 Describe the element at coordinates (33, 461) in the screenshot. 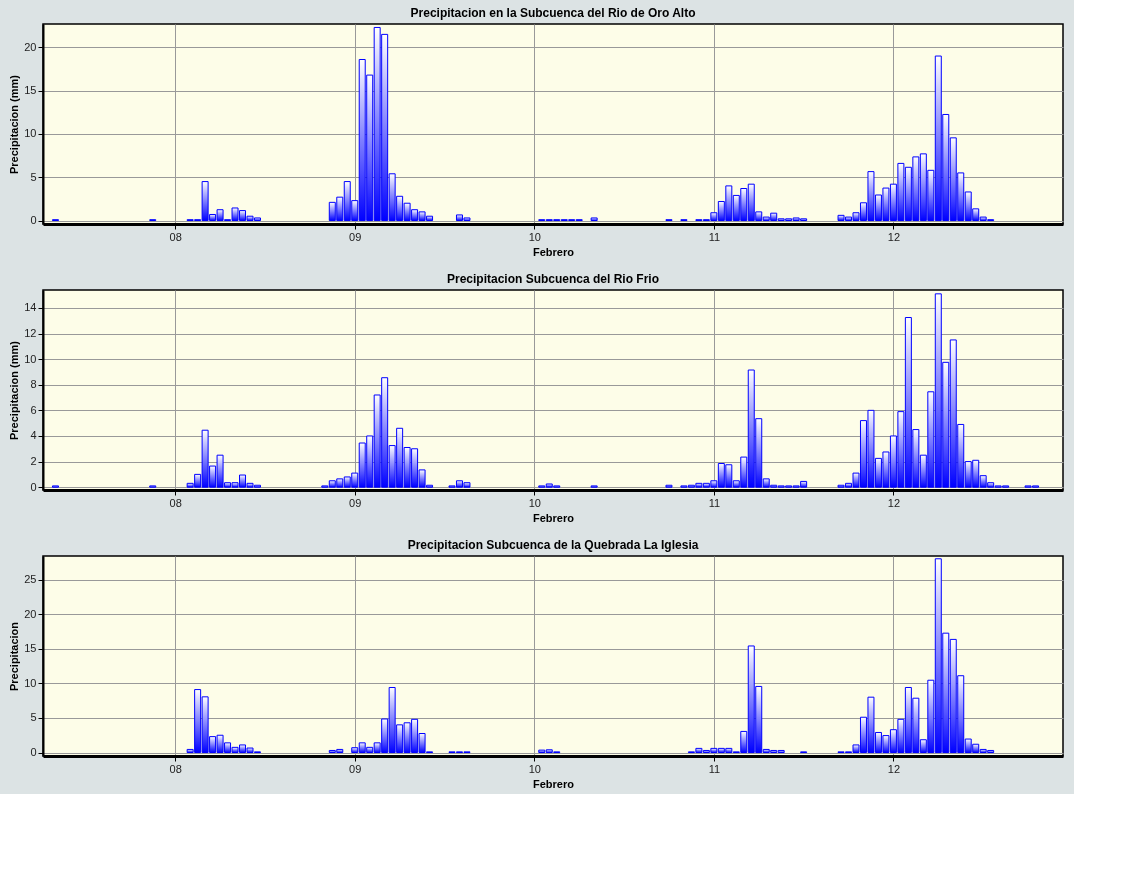

I see `y-tick-label: 2` at that location.